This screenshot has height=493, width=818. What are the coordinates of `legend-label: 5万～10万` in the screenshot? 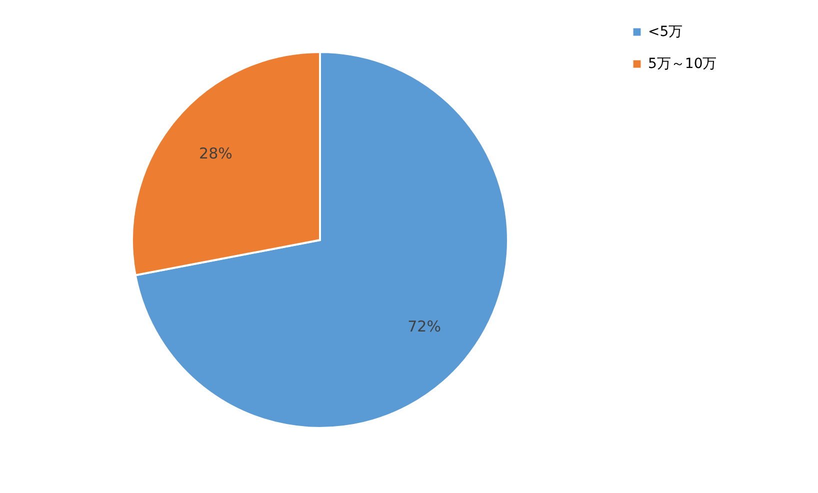 It's located at (682, 64).